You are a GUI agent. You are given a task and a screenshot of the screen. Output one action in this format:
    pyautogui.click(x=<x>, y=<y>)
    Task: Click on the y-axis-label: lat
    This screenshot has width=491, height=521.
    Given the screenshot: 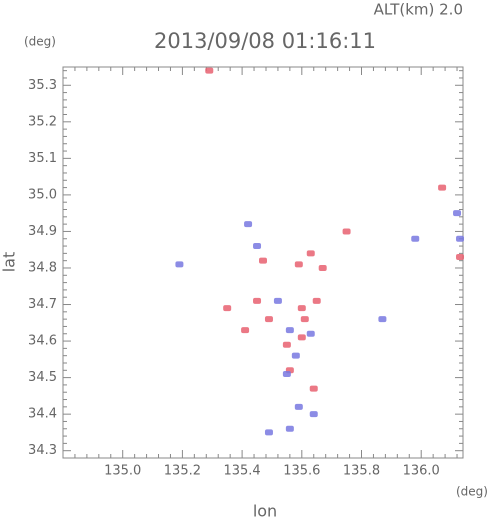 What is the action you would take?
    pyautogui.click(x=9, y=262)
    